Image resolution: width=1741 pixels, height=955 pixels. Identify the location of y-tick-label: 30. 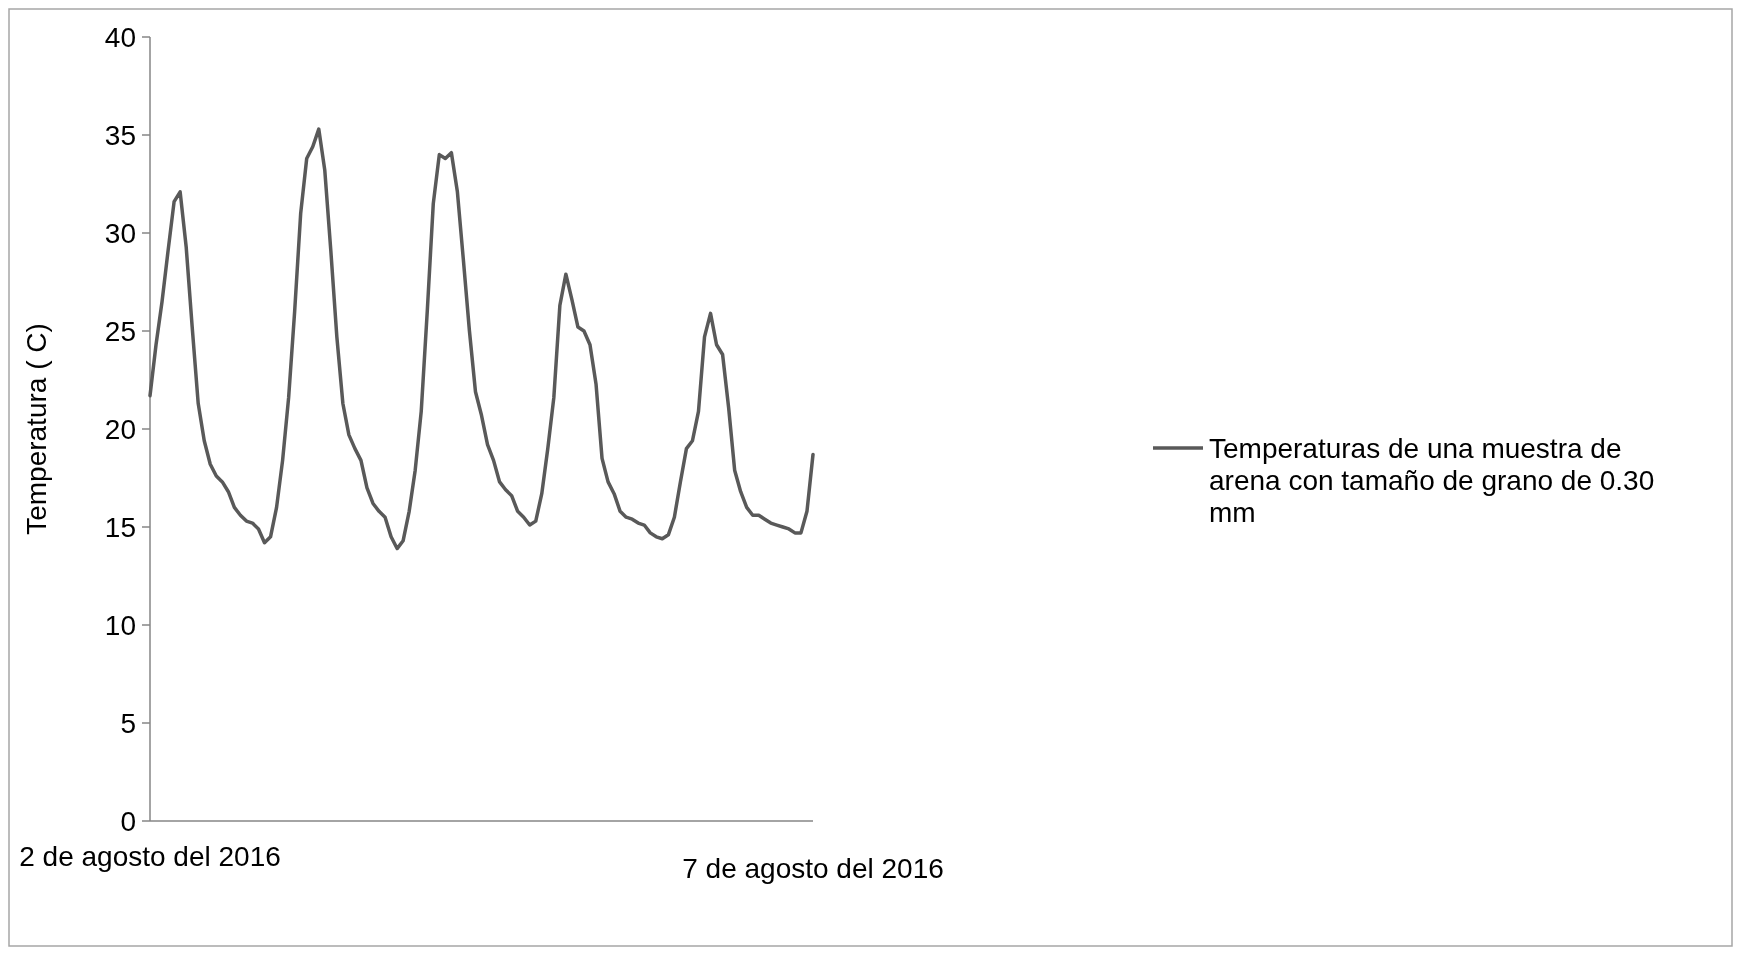
(120, 233).